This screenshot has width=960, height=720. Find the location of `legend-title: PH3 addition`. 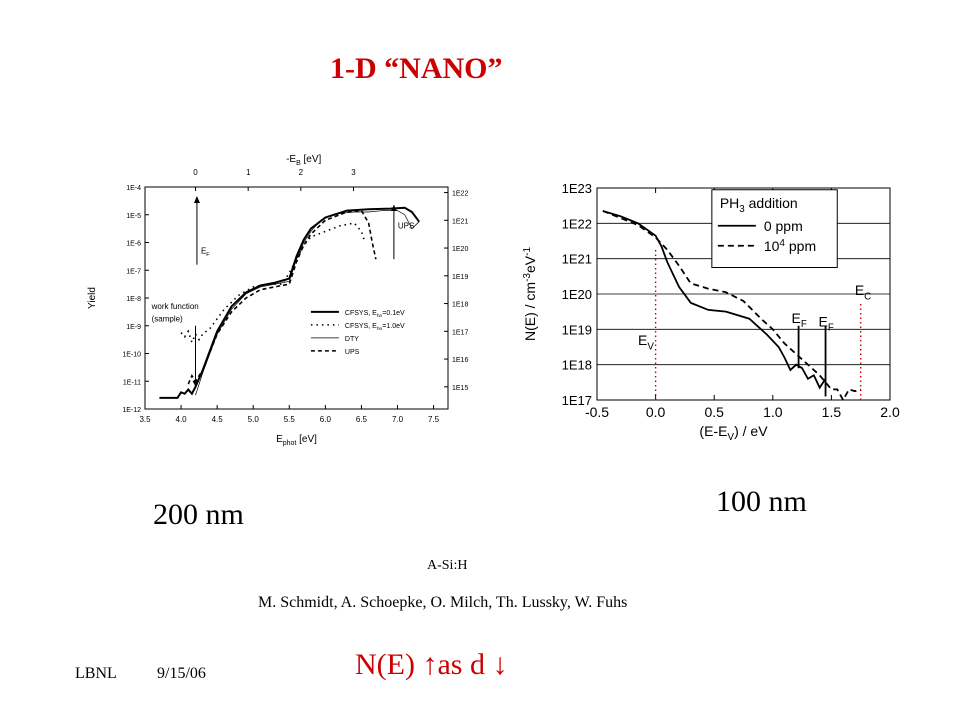

legend-title: PH3 addition is located at coordinates (759, 205).